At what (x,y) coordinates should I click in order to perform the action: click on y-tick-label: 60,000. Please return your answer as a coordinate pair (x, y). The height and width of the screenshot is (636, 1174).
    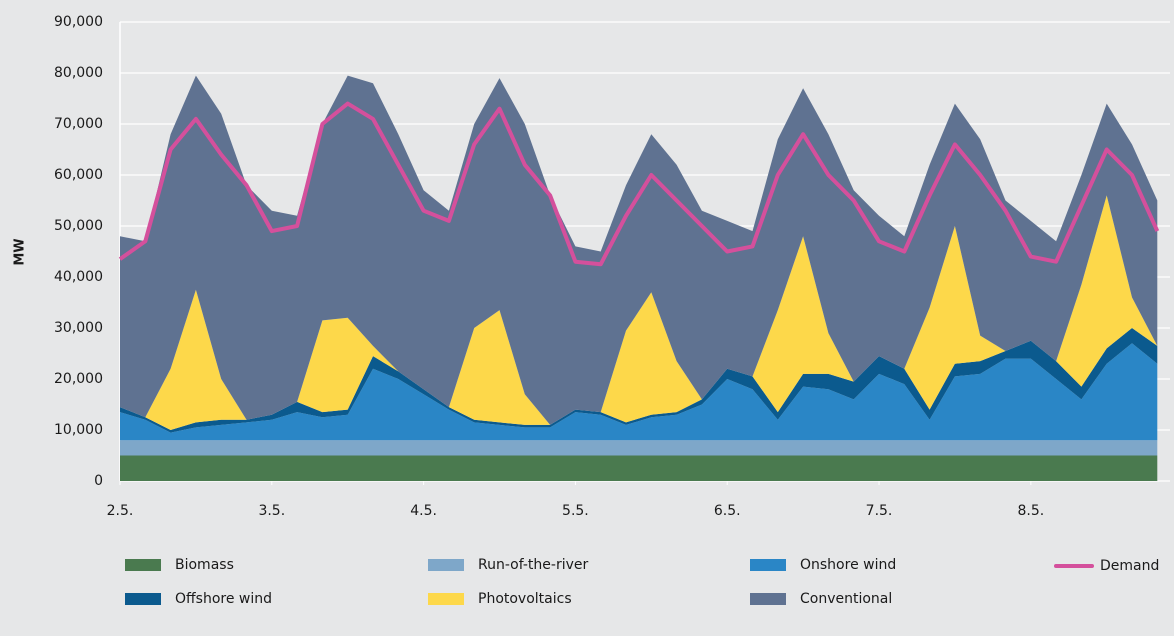
    Looking at the image, I should click on (78, 175).